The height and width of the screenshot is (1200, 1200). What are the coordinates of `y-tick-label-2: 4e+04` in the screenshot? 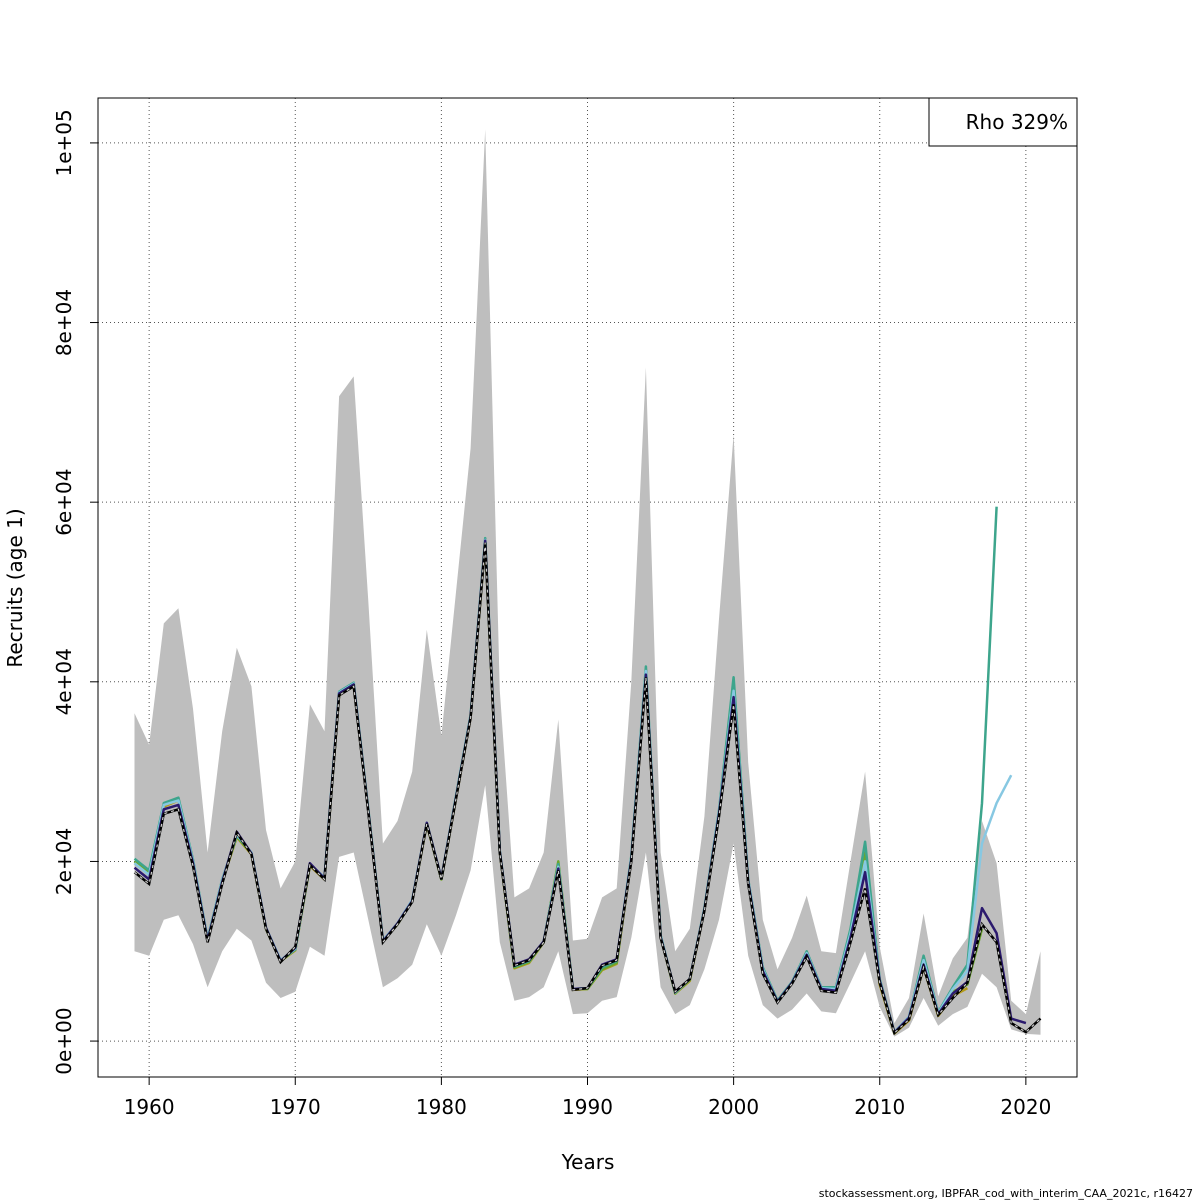 It's located at (64, 681).